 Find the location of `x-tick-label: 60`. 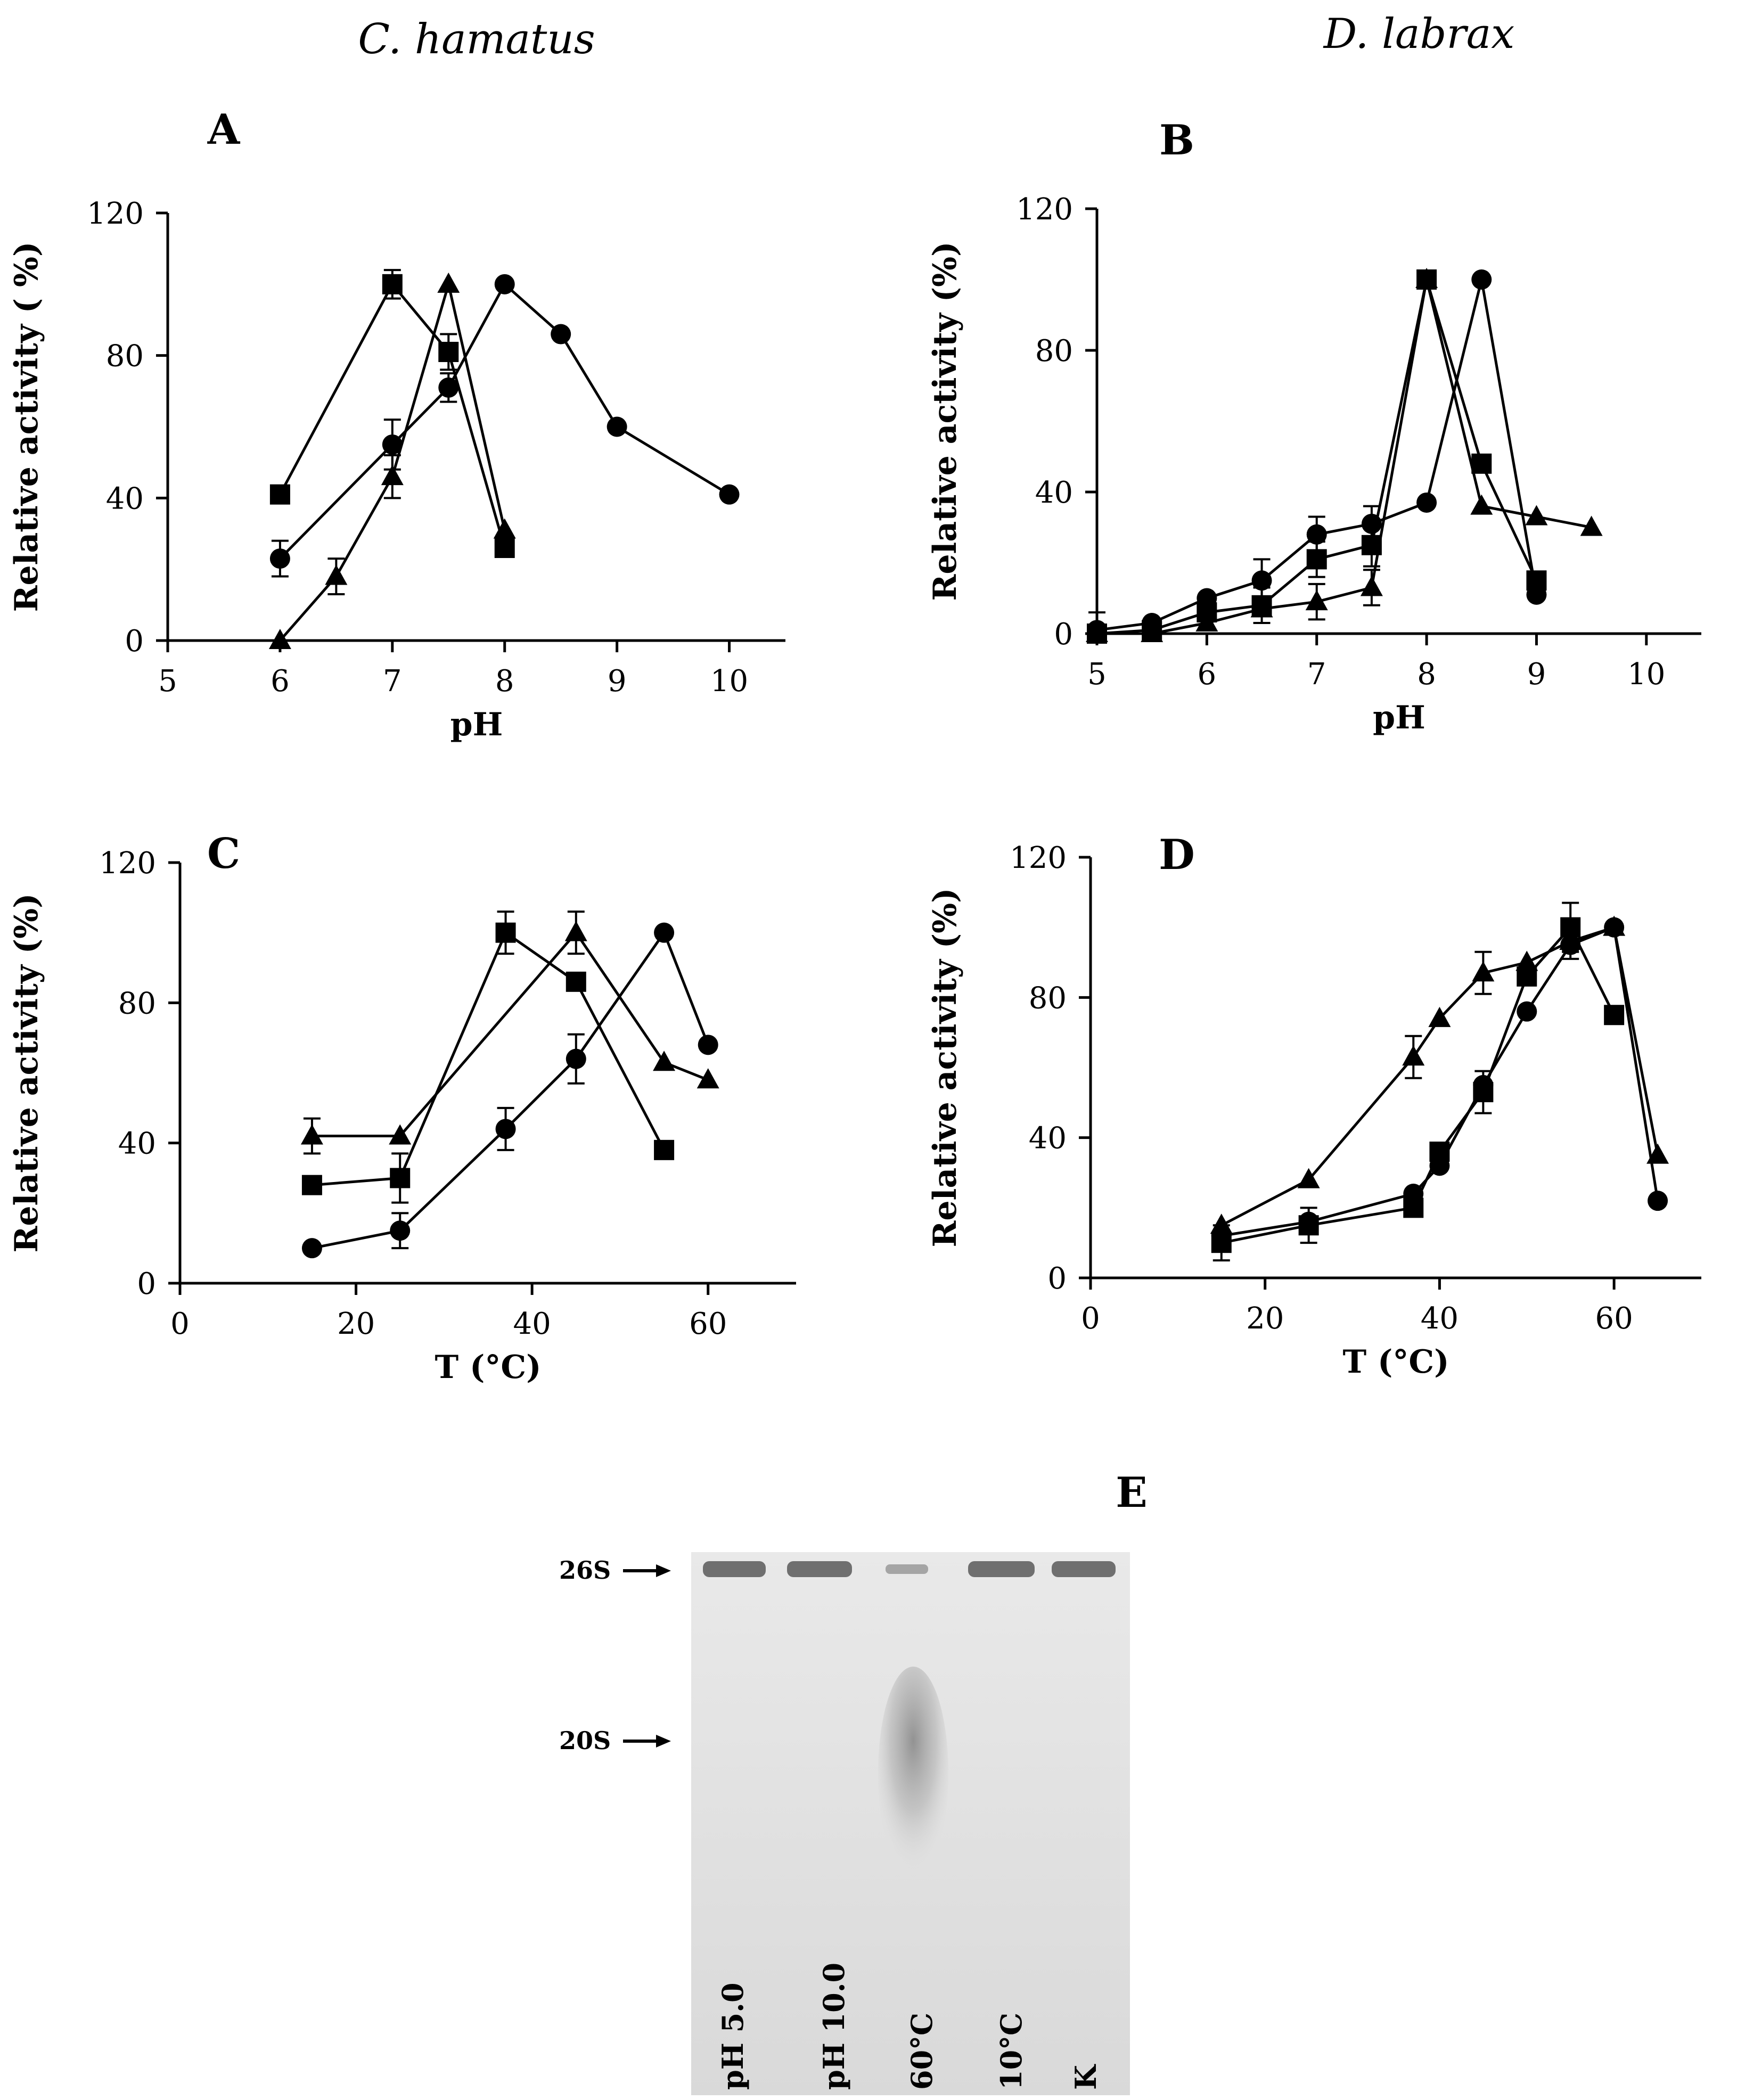

x-tick-label: 60 is located at coordinates (708, 1324).